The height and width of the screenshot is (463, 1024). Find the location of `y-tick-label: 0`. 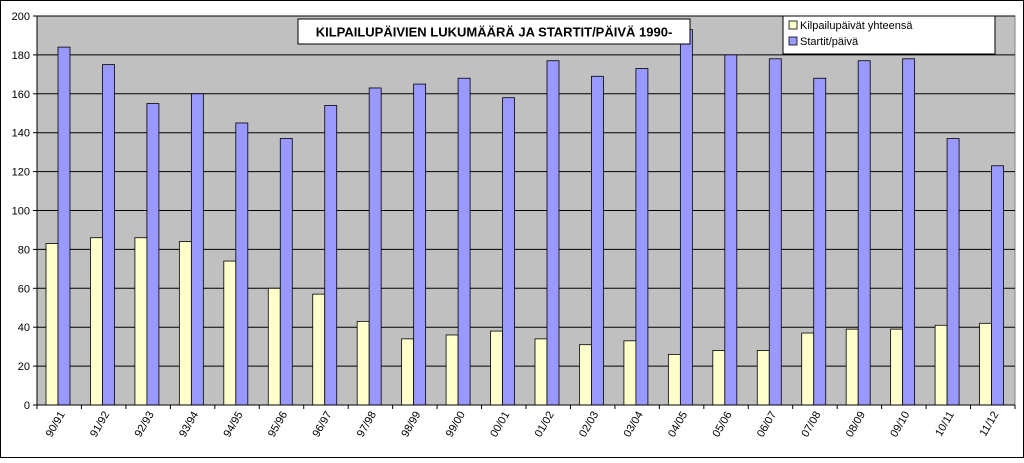

y-tick-label: 0 is located at coordinates (27, 406).